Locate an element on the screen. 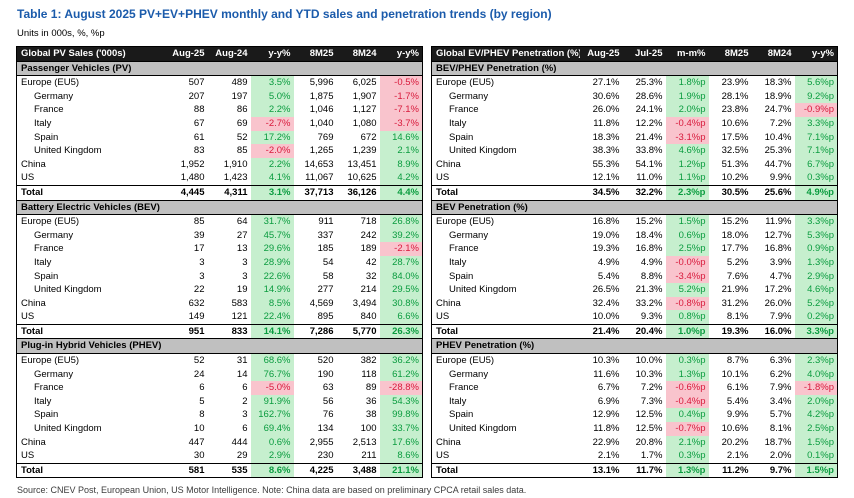 This screenshot has height=498, width=854. cell: -2.1% is located at coordinates (401, 249).